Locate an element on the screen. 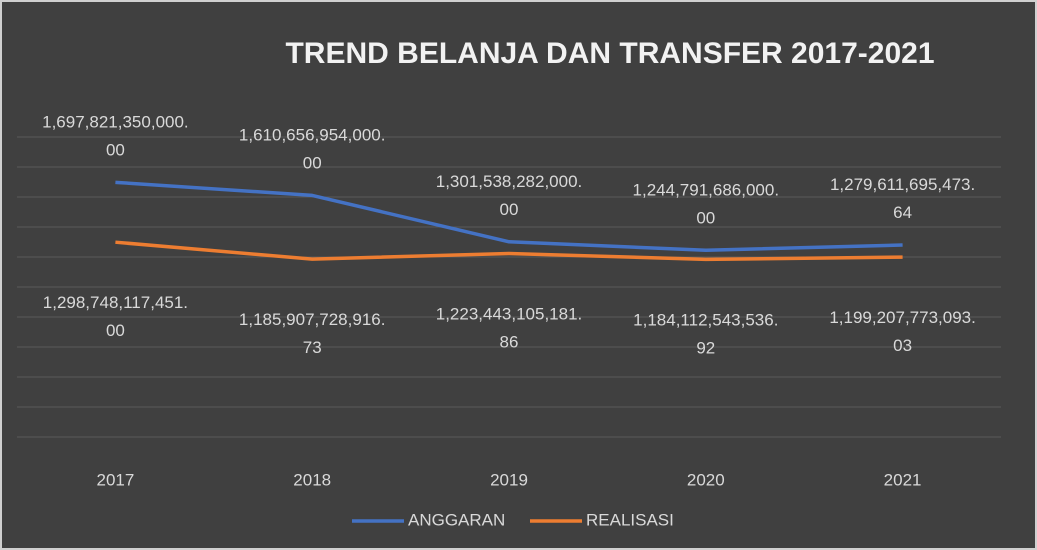 The image size is (1037, 550). x-tick-label: 2018 is located at coordinates (312, 479).